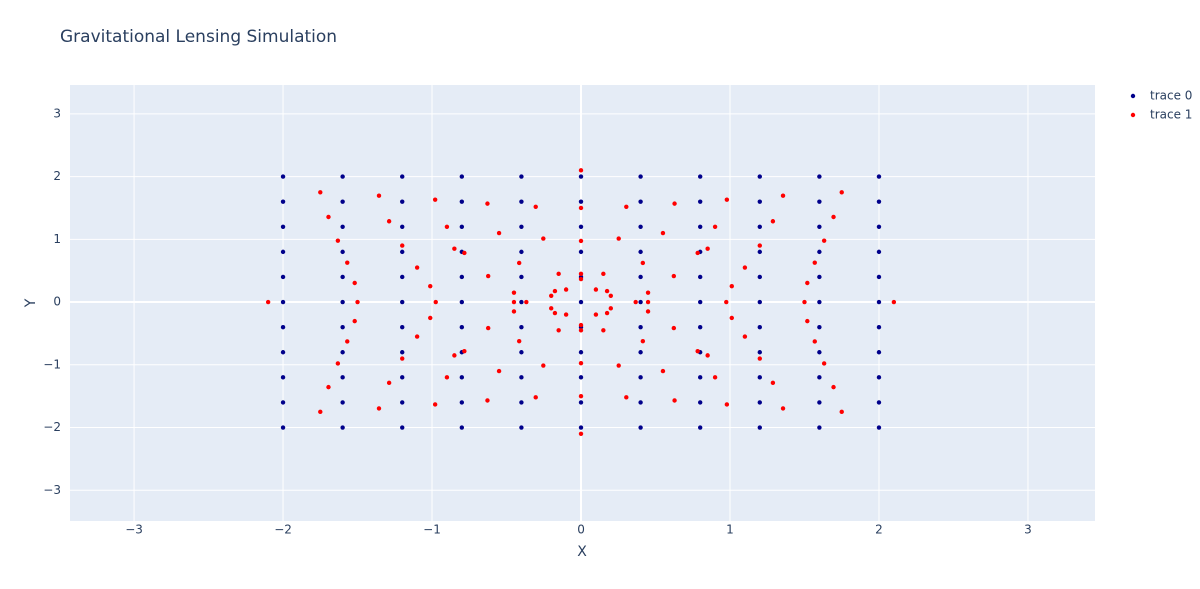 The image size is (1200, 589). Describe the element at coordinates (582, 552) in the screenshot. I see `x-axis-title: X` at that location.